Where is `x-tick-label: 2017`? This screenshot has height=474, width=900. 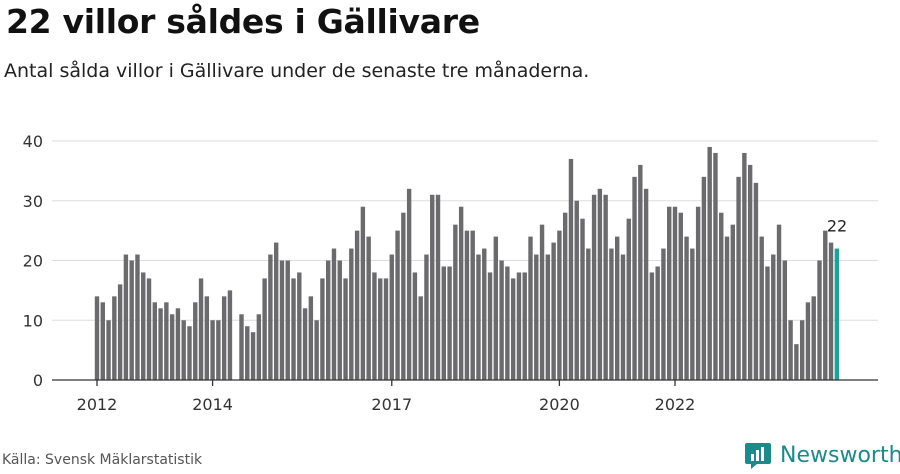 x-tick-label: 2017 is located at coordinates (391, 404).